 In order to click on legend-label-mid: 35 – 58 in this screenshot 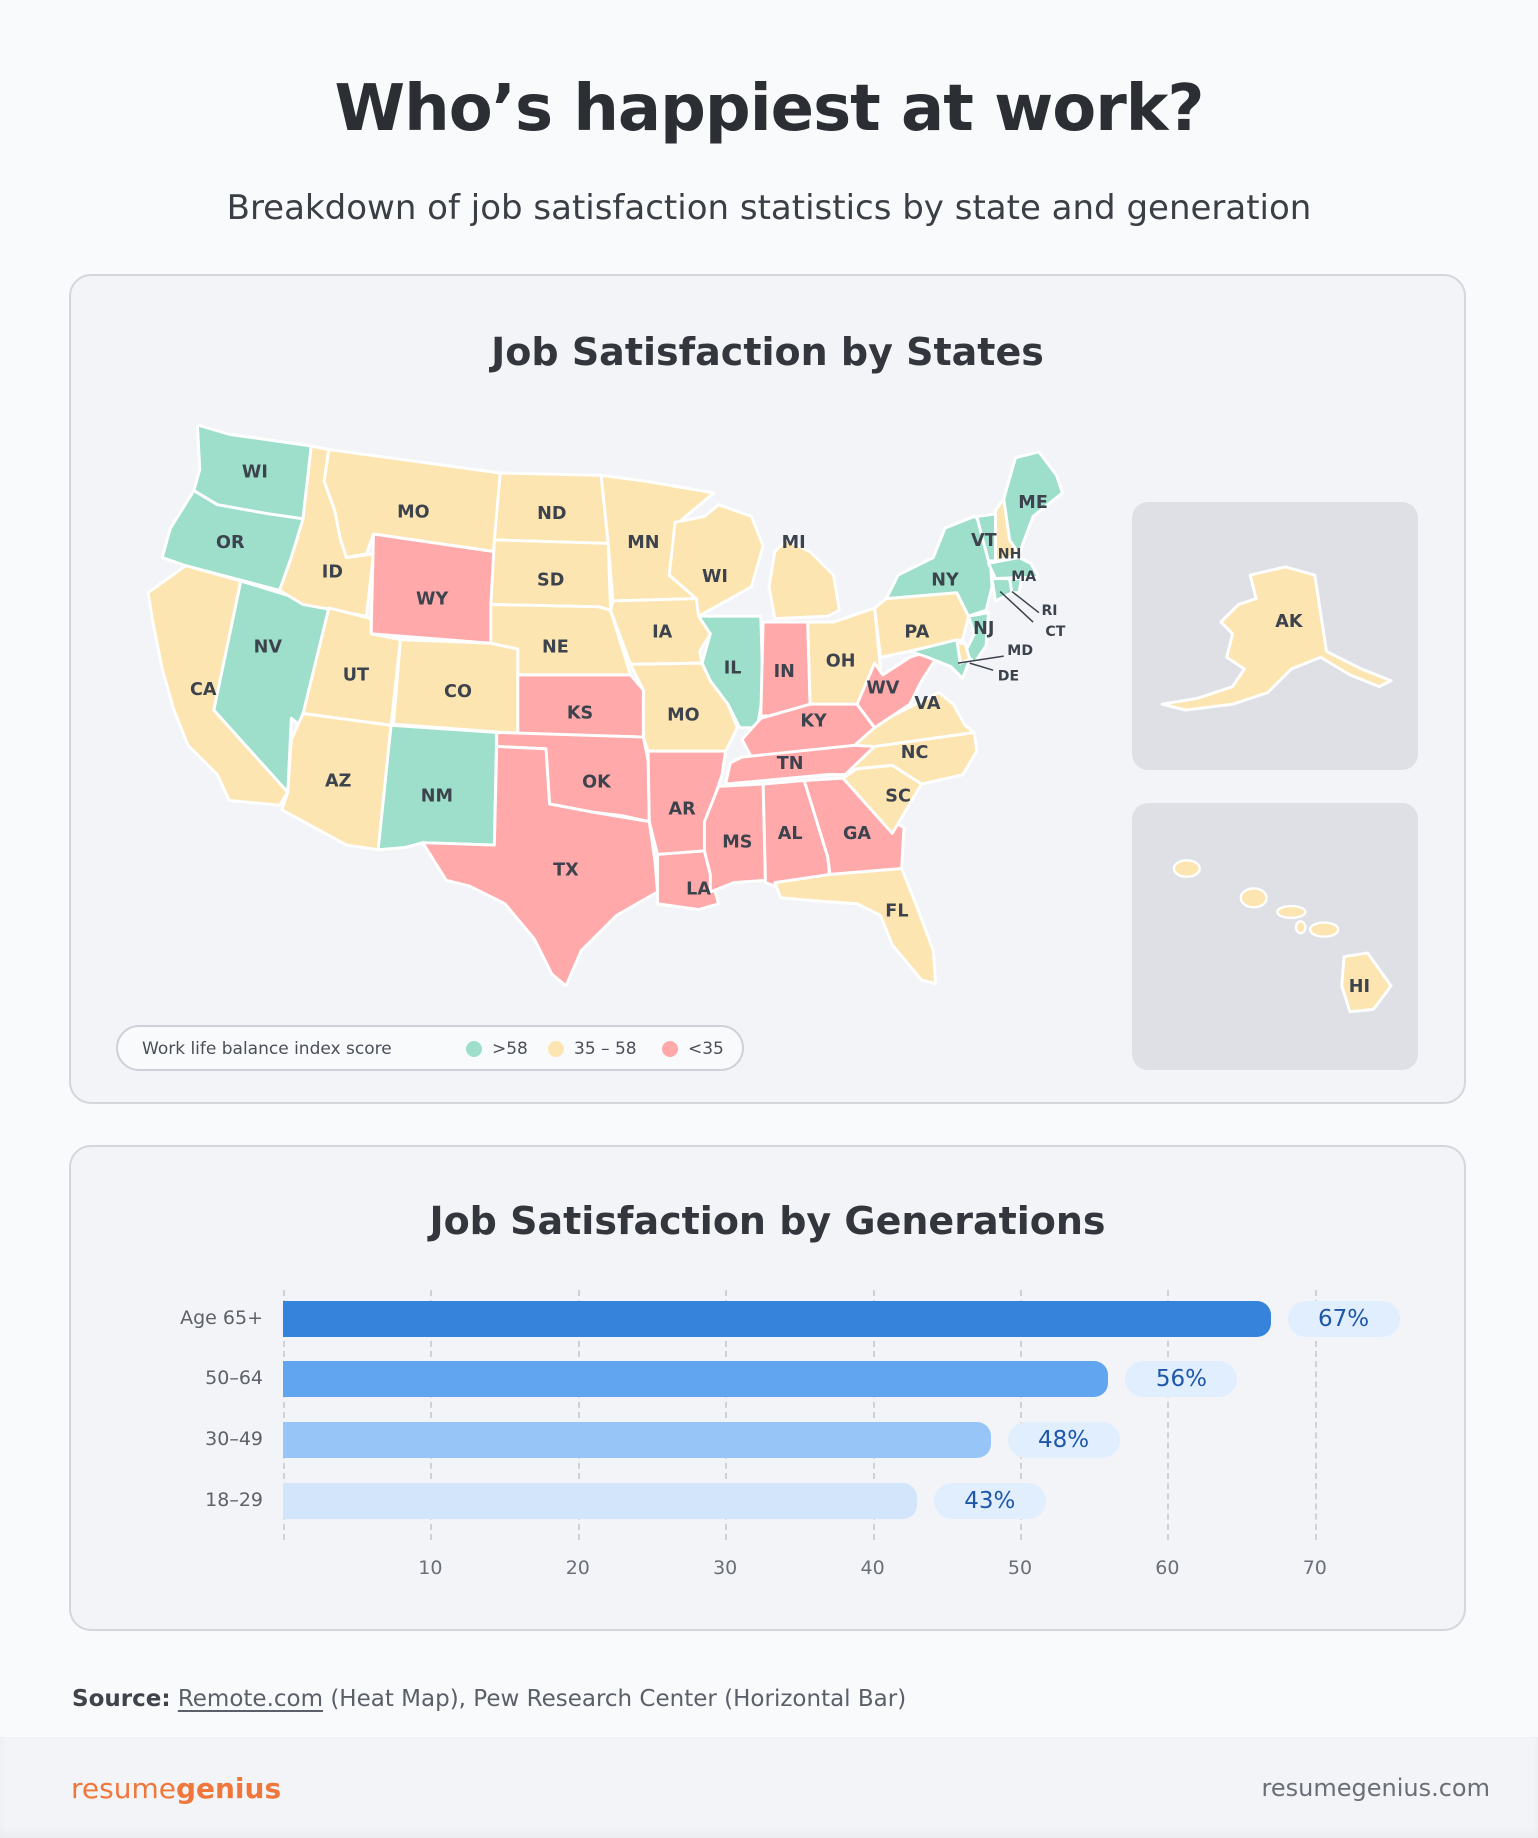, I will do `click(605, 1049)`.